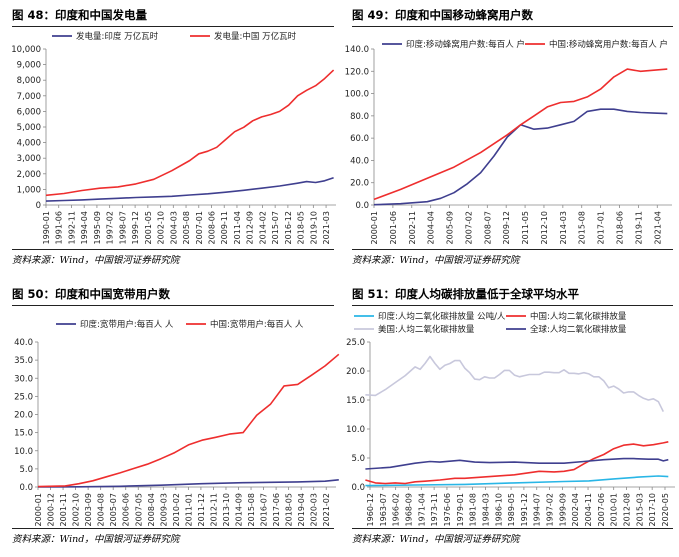  Describe the element at coordinates (524, 509) in the screenshot. I see `x-tick-label: 1991-12` at that location.